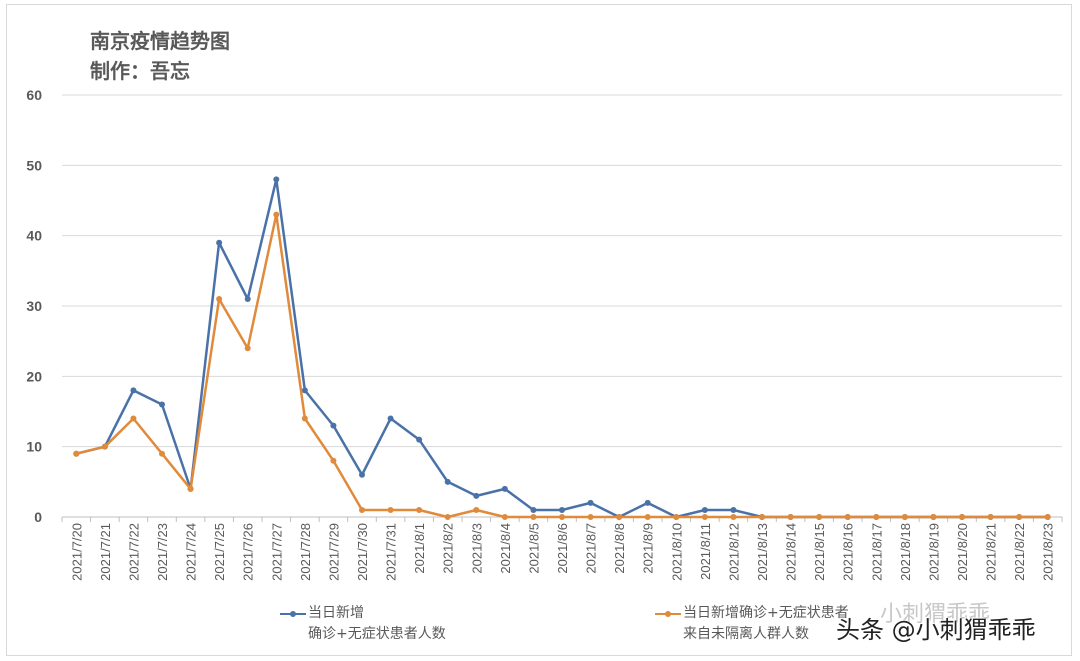 The height and width of the screenshot is (661, 1080). What do you see at coordinates (935, 614) in the screenshot?
I see `watermark-faint: 小刺猬乖乖` at bounding box center [935, 614].